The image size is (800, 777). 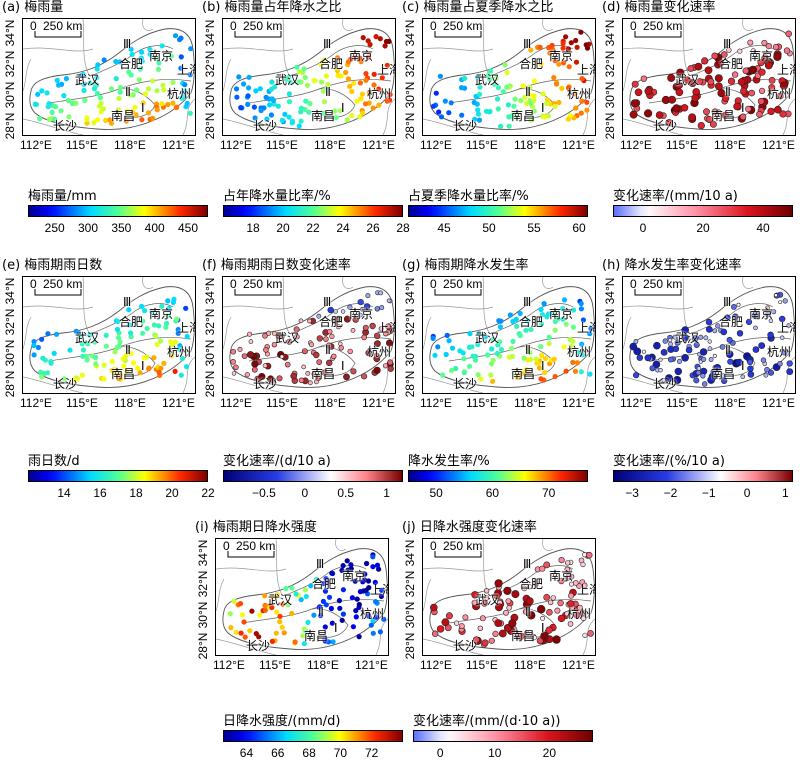 I want to click on map-svg, so click(x=509, y=597).